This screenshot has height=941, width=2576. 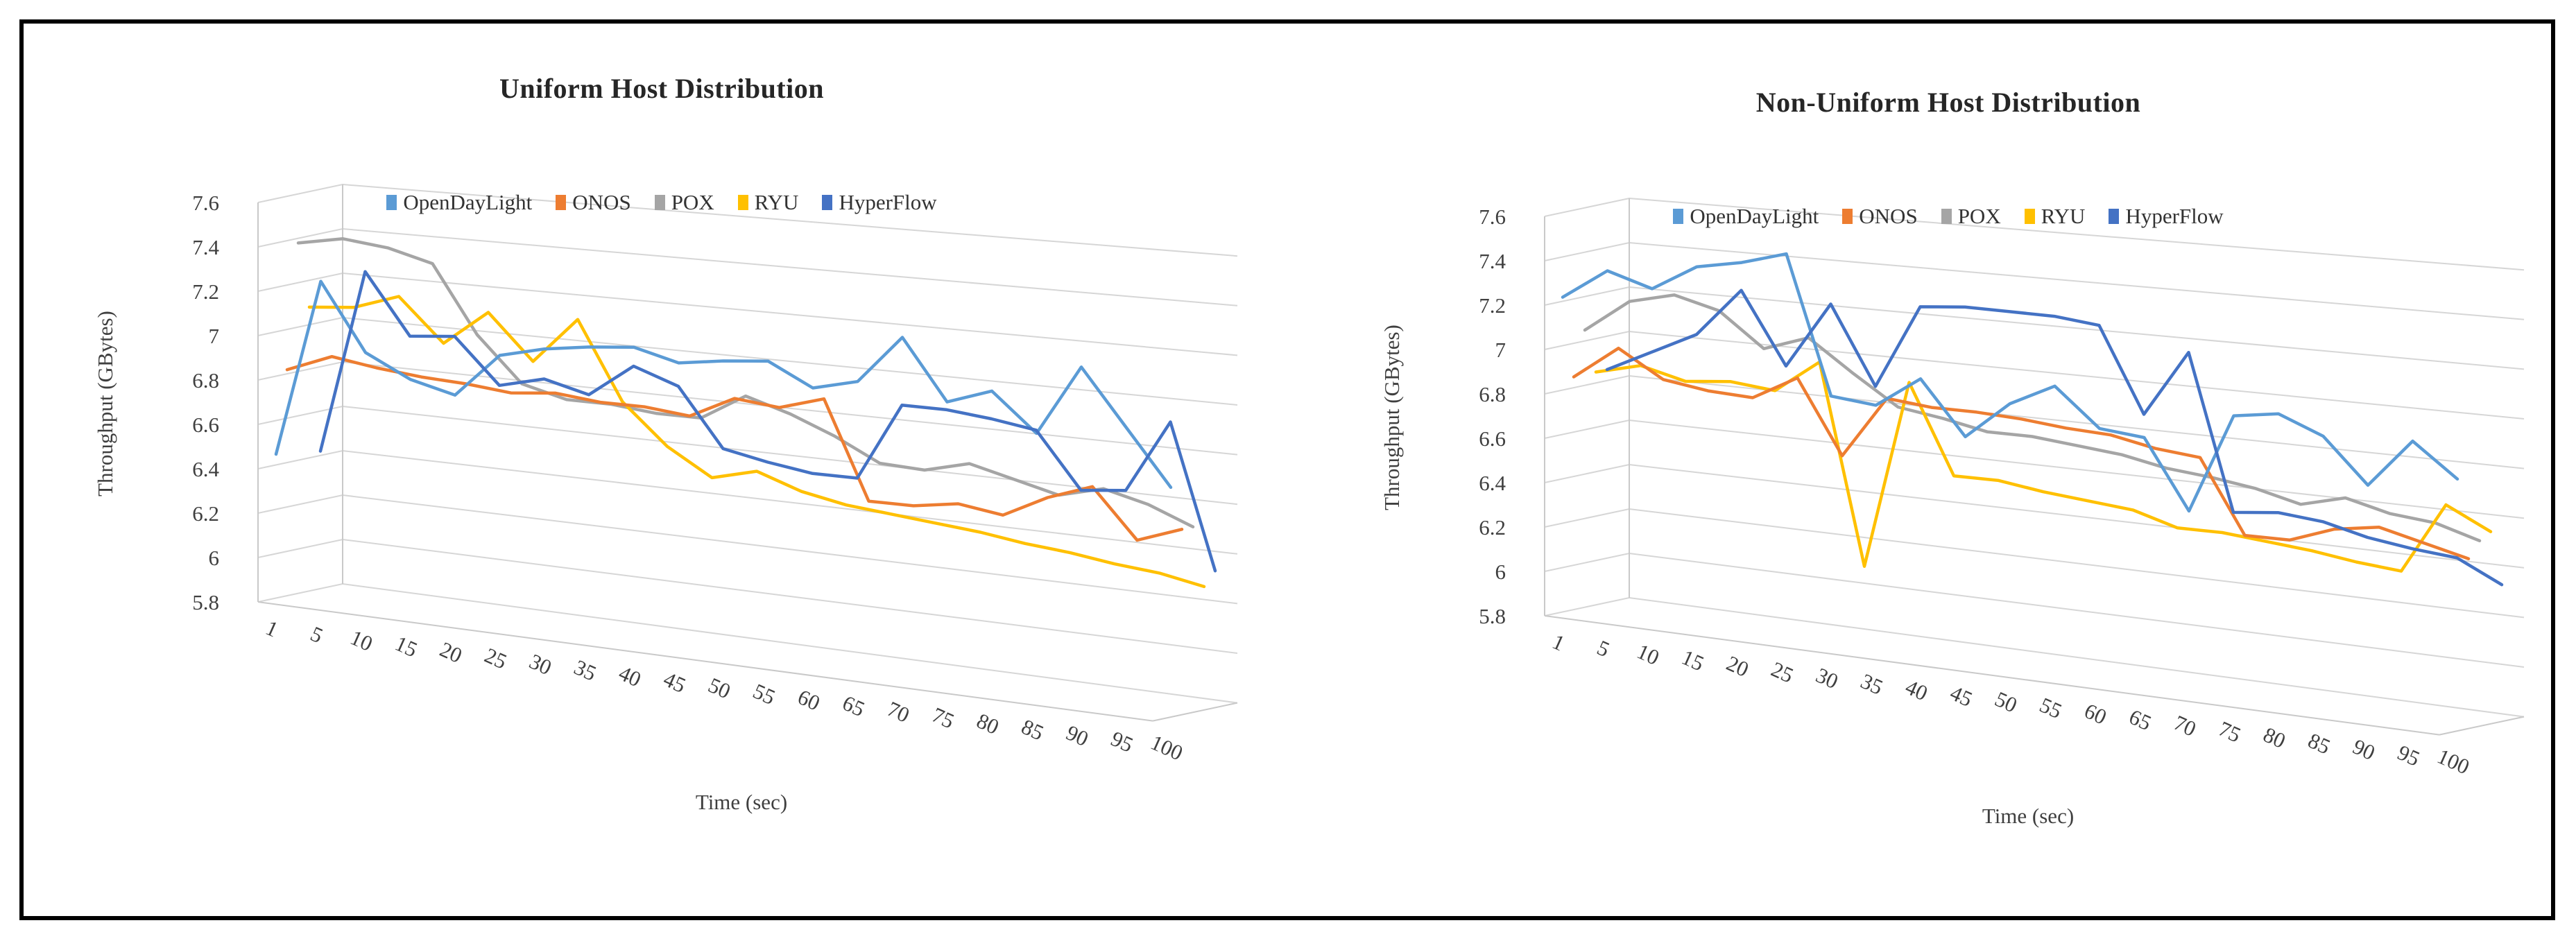 I want to click on legend-item-onos: ONOS, so click(x=1880, y=217).